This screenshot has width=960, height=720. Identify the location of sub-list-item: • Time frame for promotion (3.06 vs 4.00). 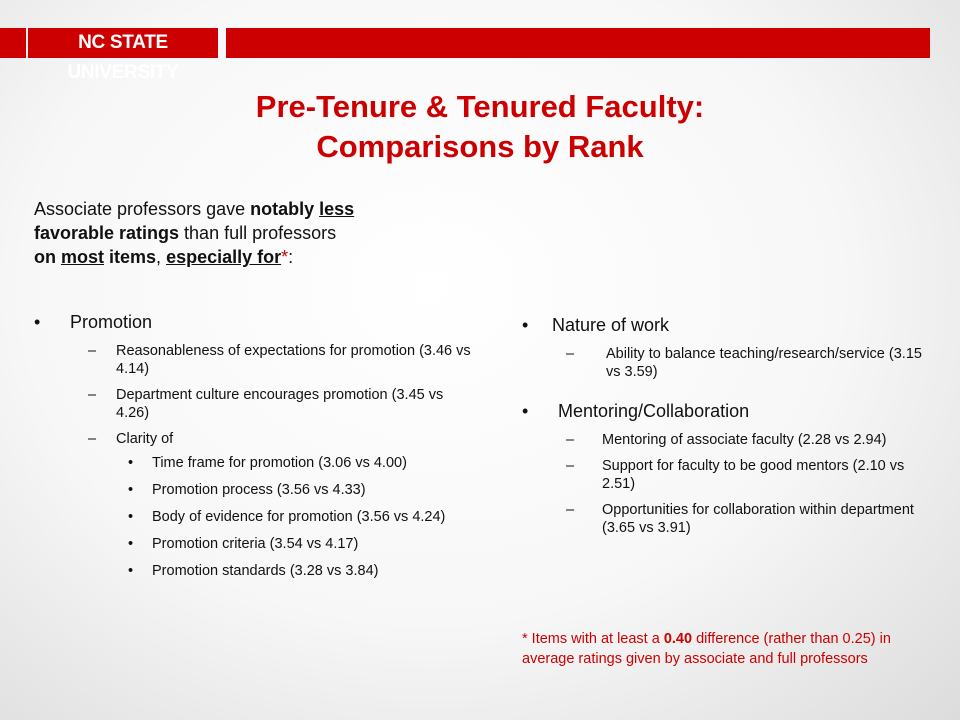
(254, 463).